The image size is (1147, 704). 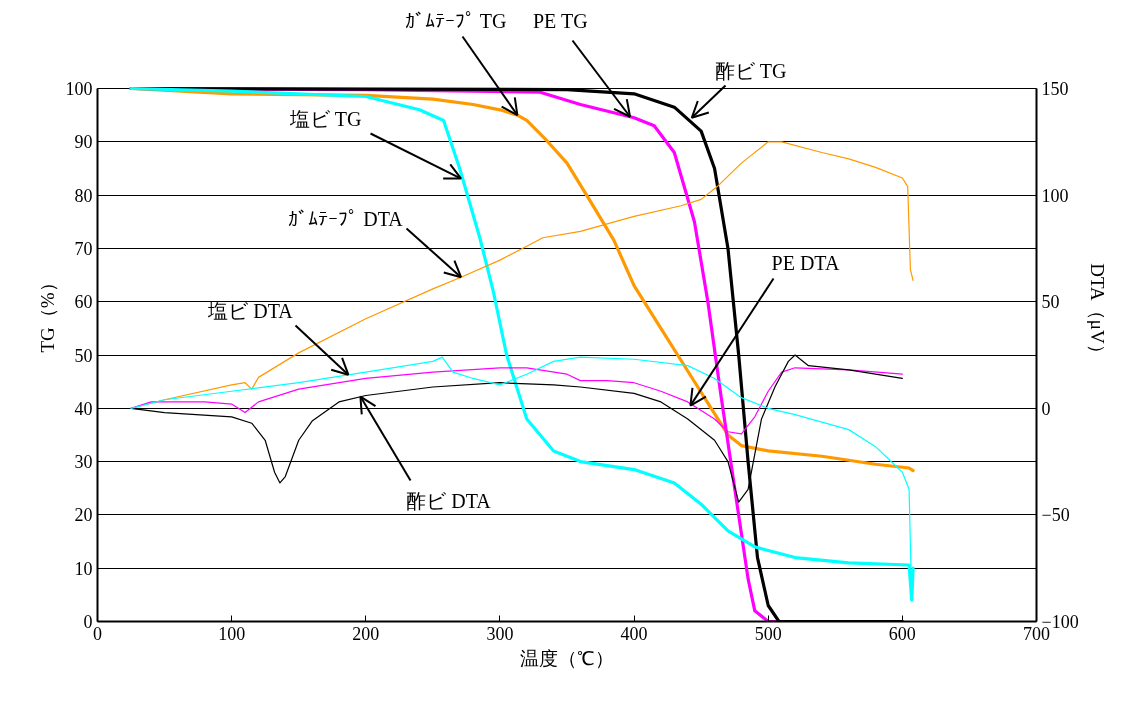 I want to click on annotation: 塩ビ TG, so click(x=325, y=118).